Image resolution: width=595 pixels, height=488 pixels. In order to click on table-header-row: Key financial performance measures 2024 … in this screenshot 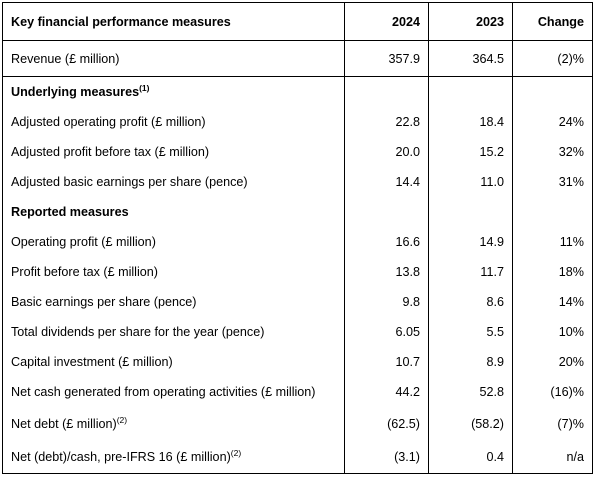, I will do `click(297, 21)`.